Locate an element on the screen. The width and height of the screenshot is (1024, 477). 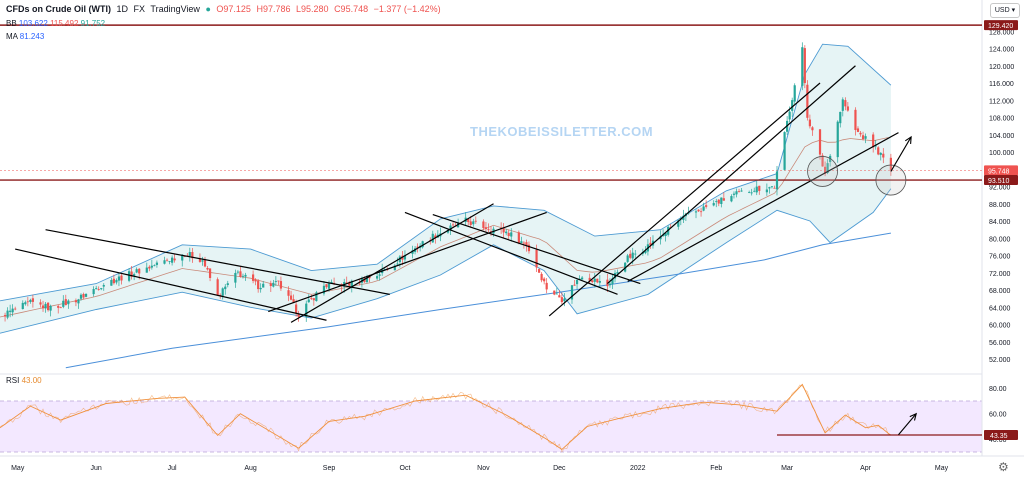
symbol-title: CFDs on Crude Oil (WTI) is located at coordinates (58, 9).